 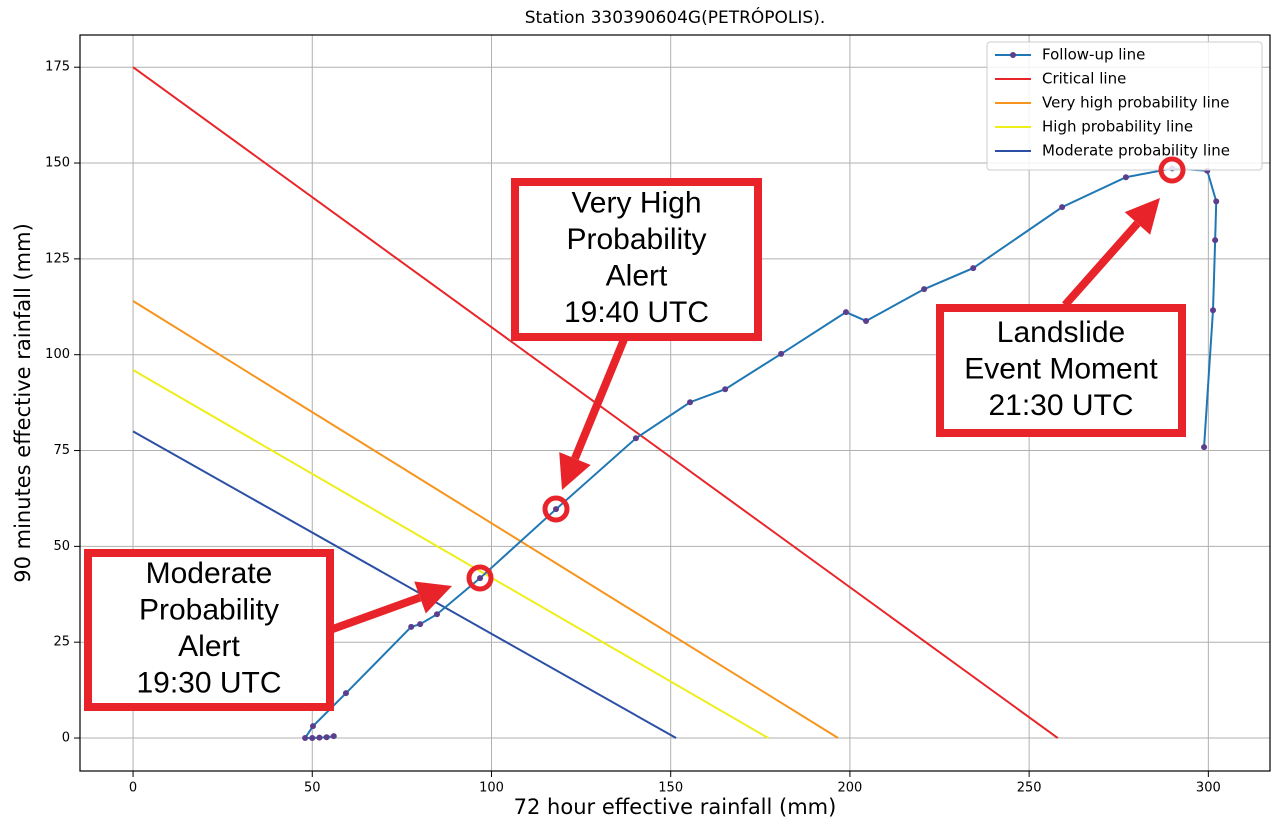 What do you see at coordinates (57, 67) in the screenshot?
I see `y-tick-label: 175` at bounding box center [57, 67].